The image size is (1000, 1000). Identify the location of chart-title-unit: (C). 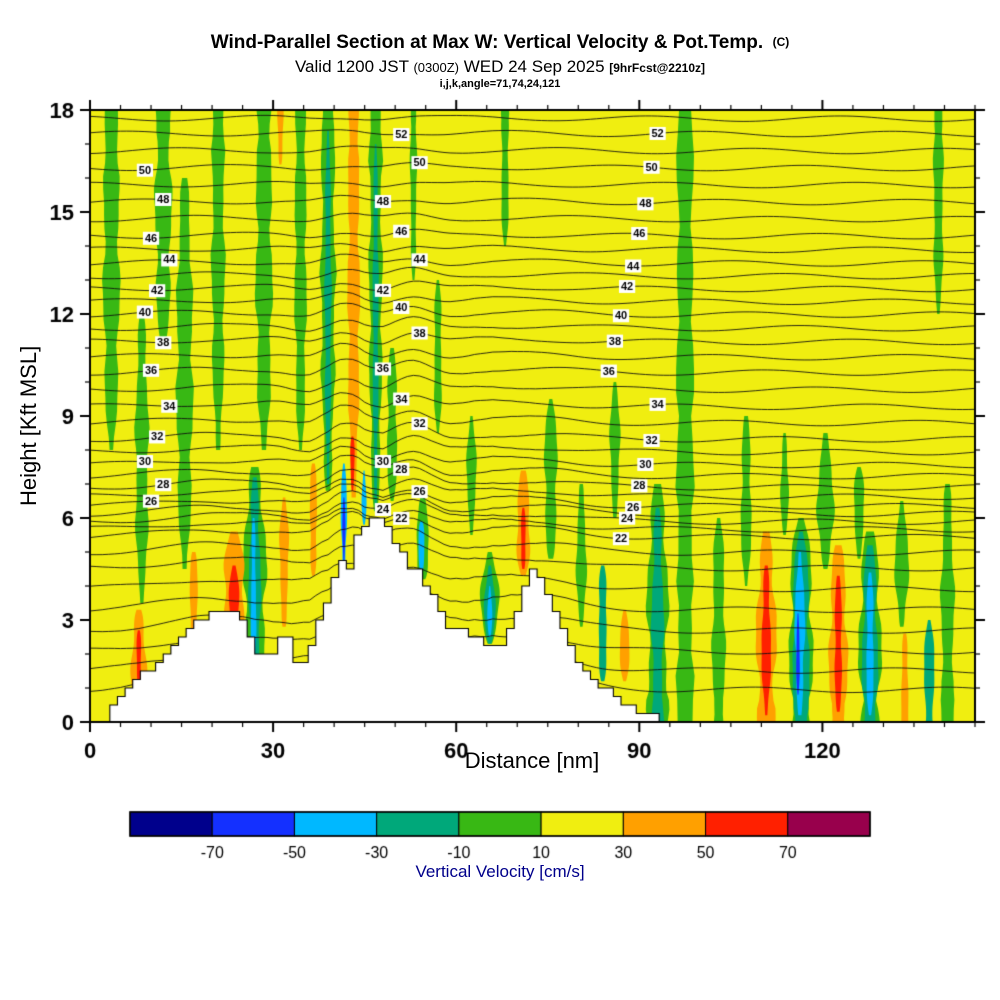
(781, 42).